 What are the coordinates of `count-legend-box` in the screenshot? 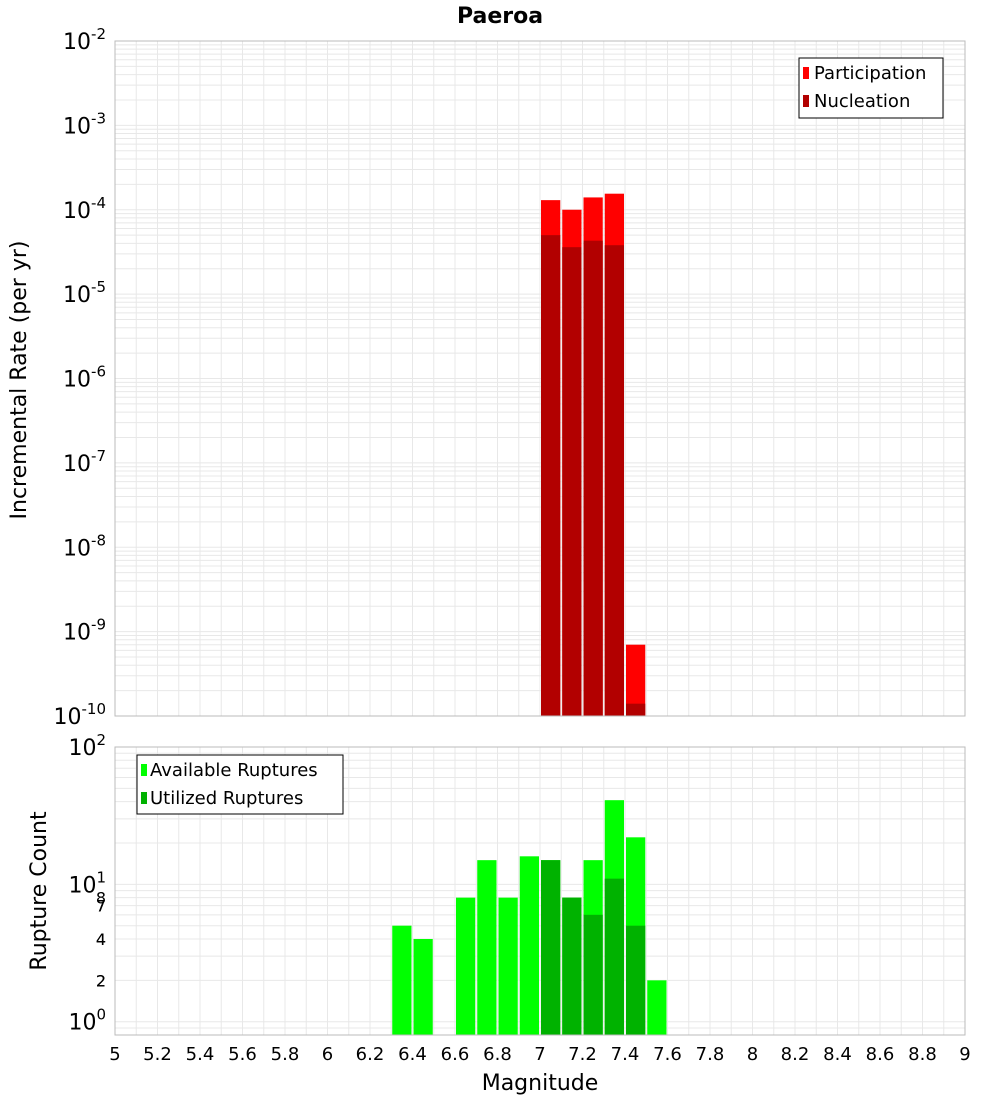 It's located at (240, 784).